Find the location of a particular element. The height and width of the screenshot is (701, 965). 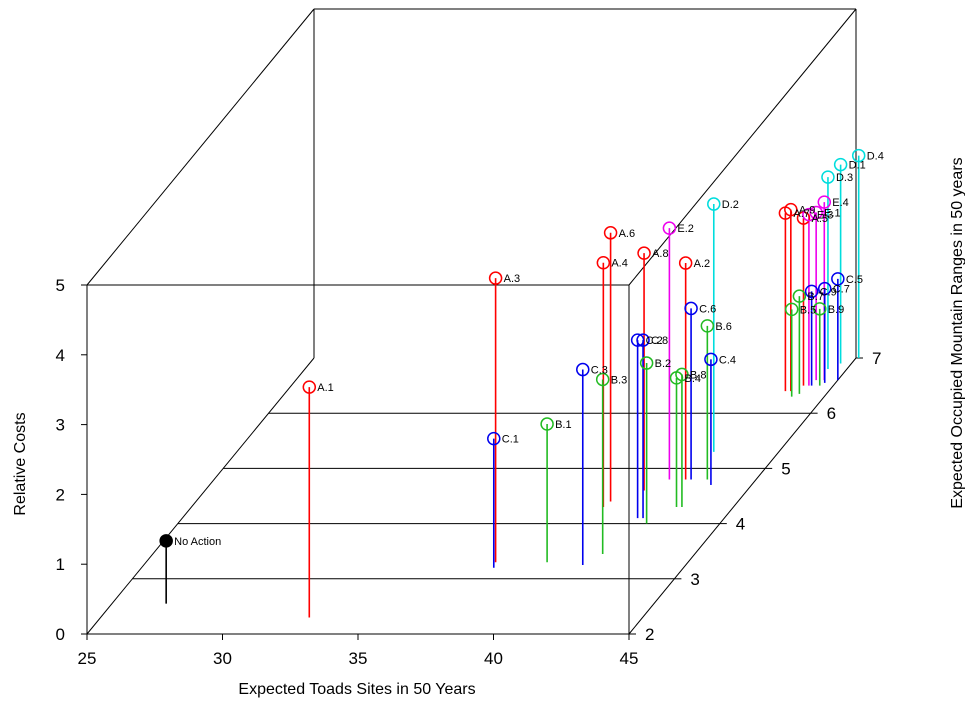

z-tick-label: 0 is located at coordinates (60, 634).